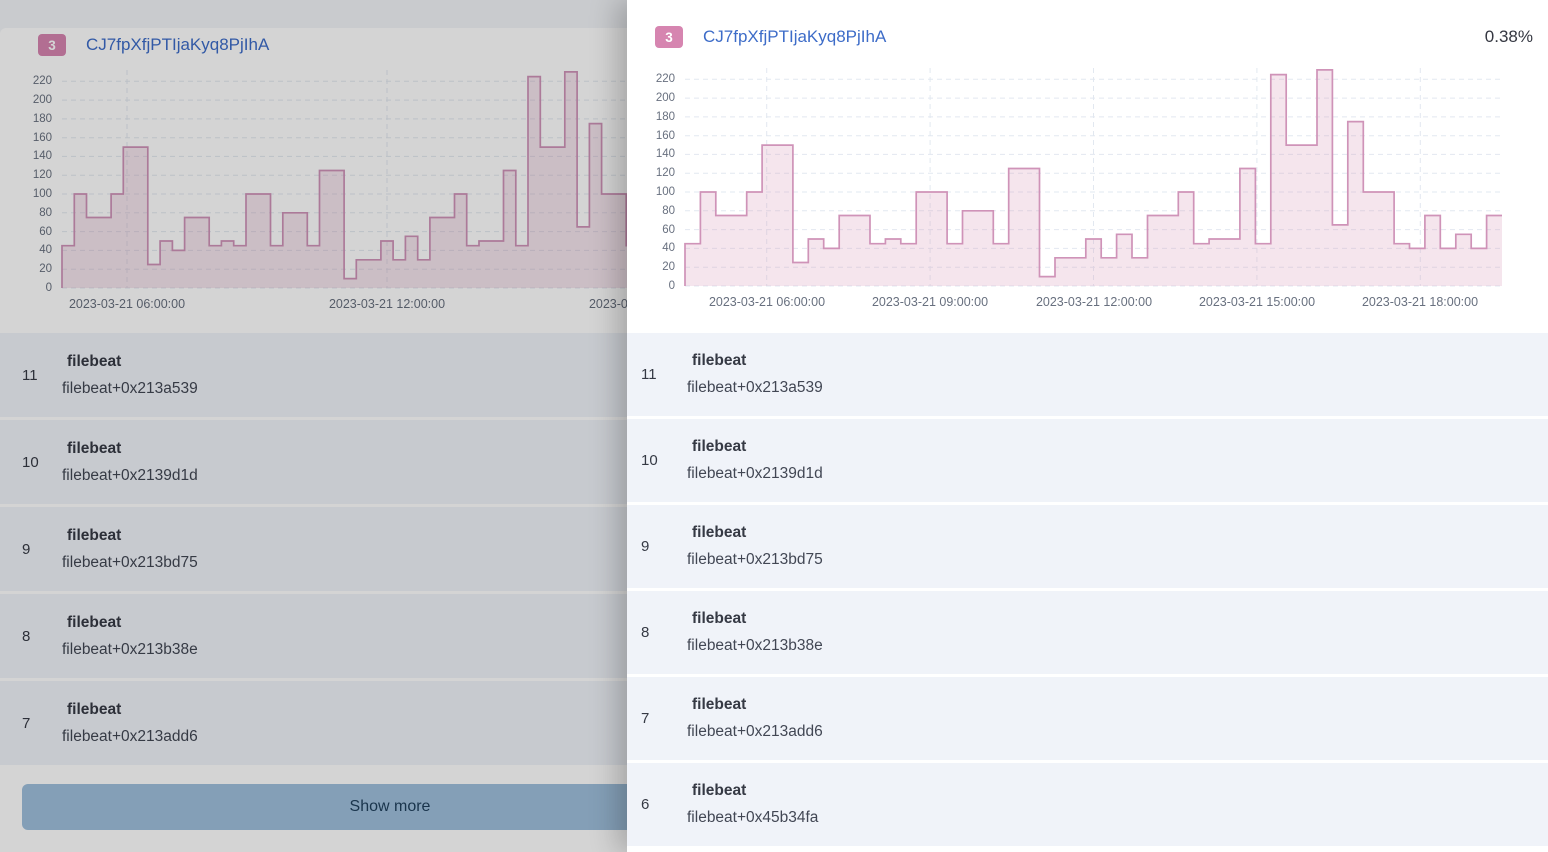 This screenshot has height=852, width=1548. What do you see at coordinates (1087, 460) in the screenshot?
I see `stack-frame-row: 10 filebeat filebeat+0x2139d1d` at bounding box center [1087, 460].